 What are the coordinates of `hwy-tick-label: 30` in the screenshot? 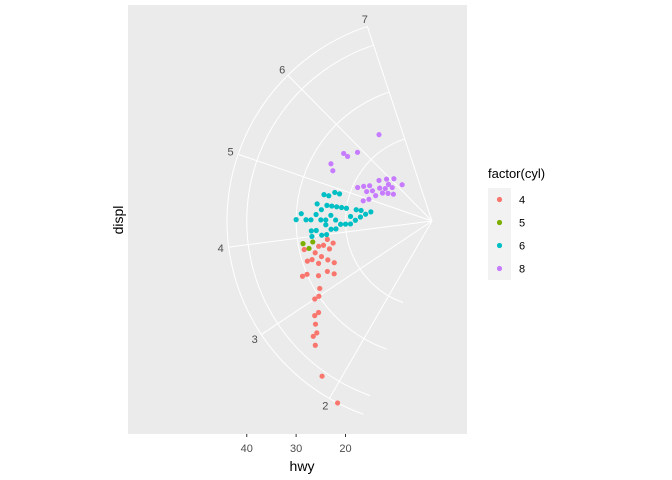 It's located at (296, 449).